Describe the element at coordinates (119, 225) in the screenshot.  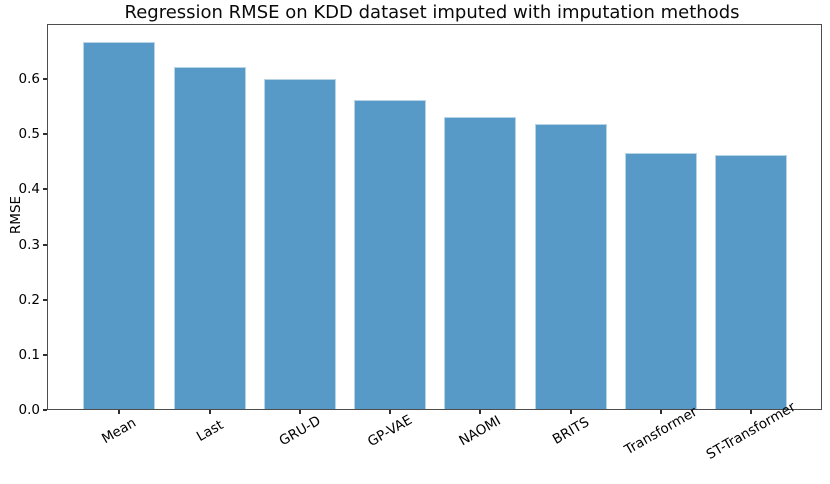
I see `bar-mean` at that location.